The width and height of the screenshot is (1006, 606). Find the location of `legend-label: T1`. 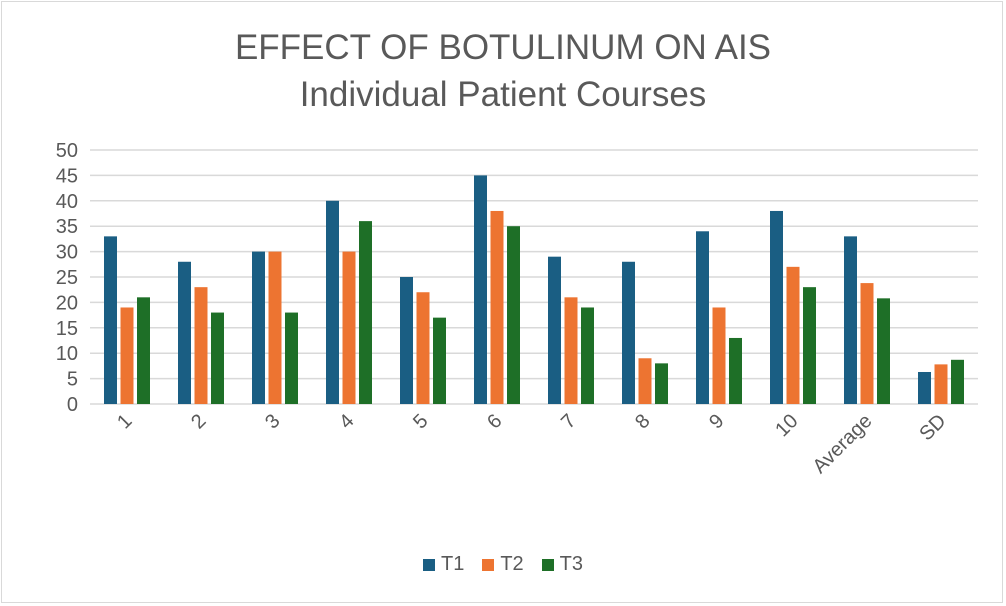

legend-label: T1 is located at coordinates (452, 564).